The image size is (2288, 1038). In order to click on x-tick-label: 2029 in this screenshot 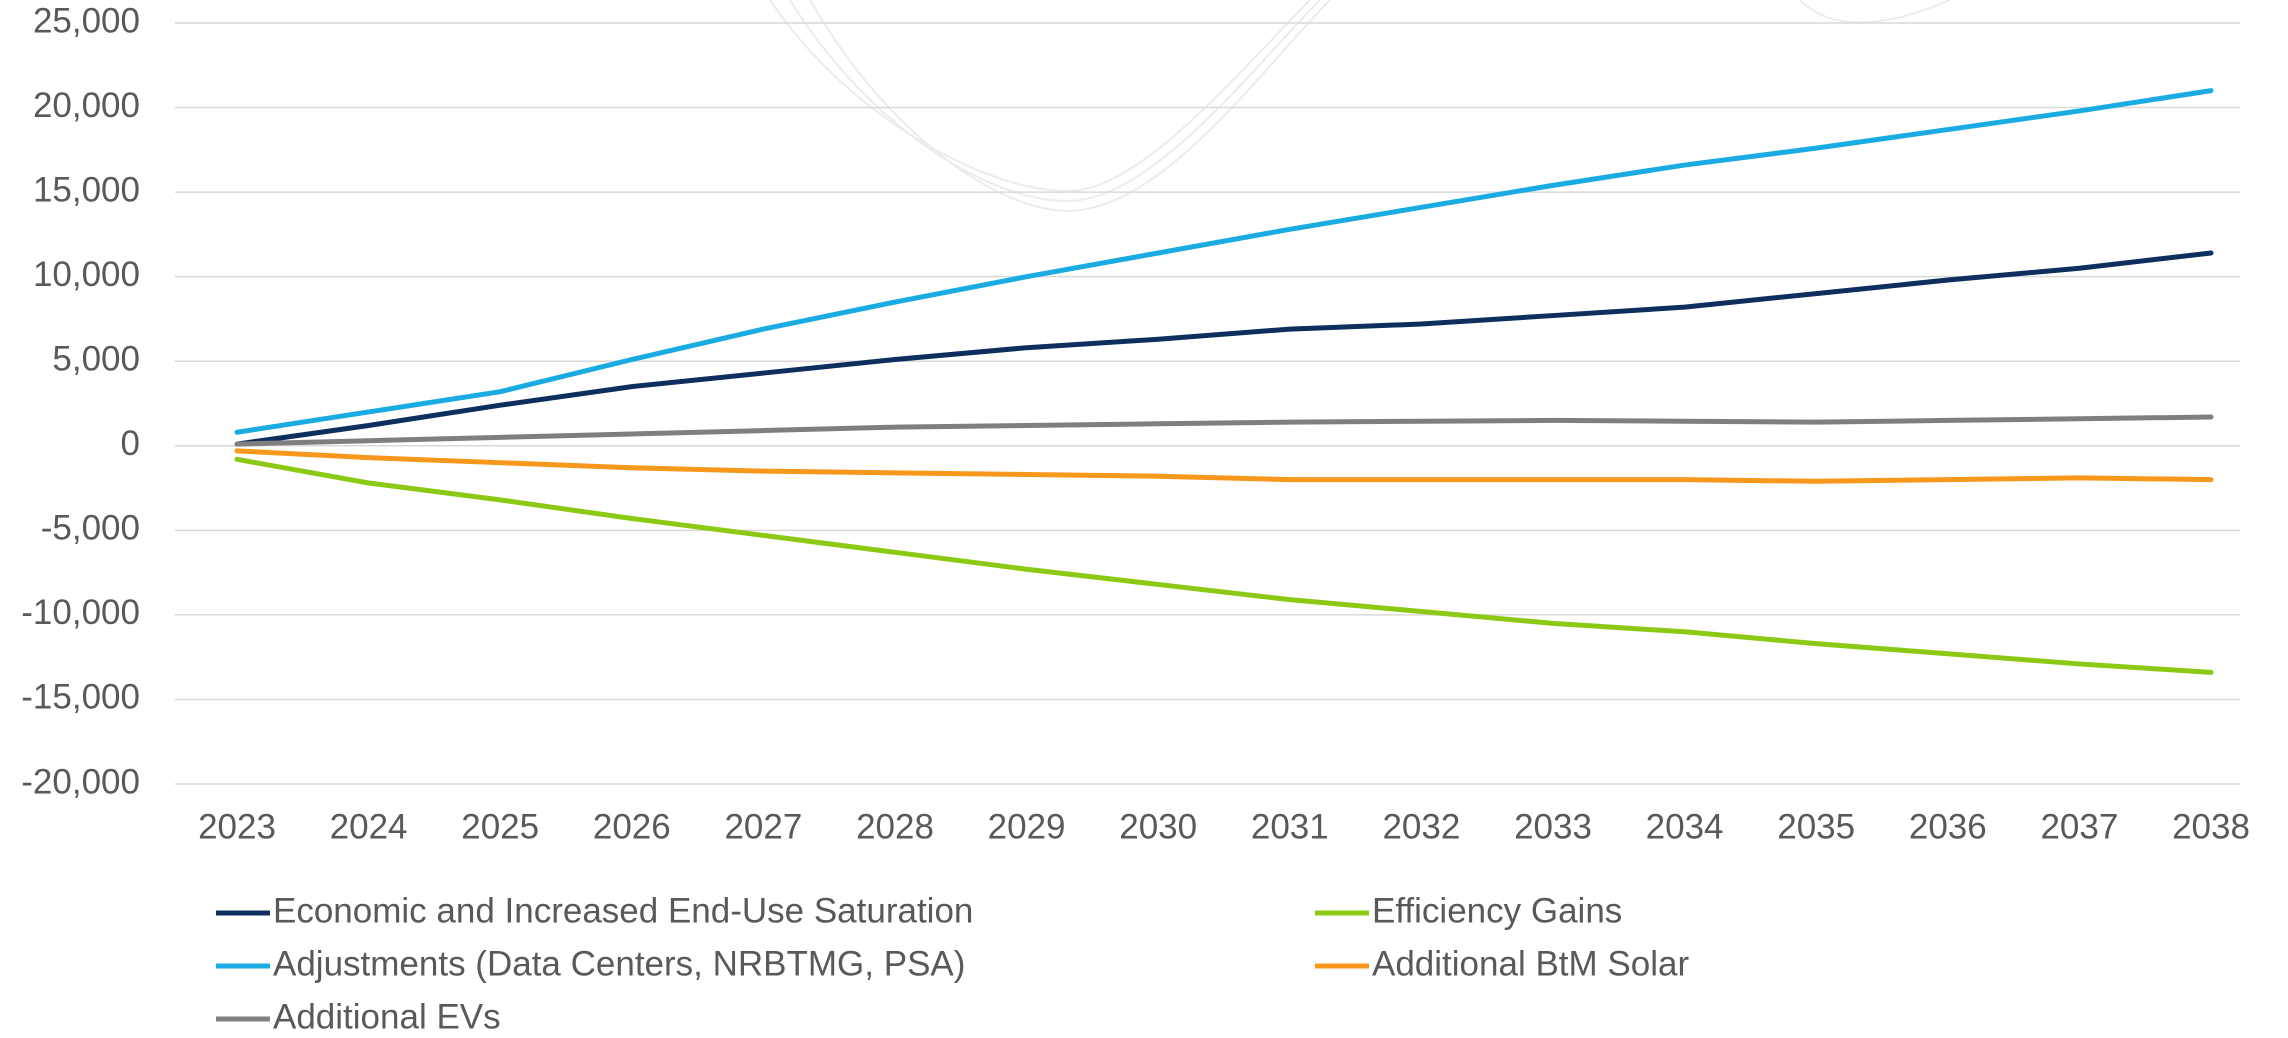, I will do `click(1027, 826)`.